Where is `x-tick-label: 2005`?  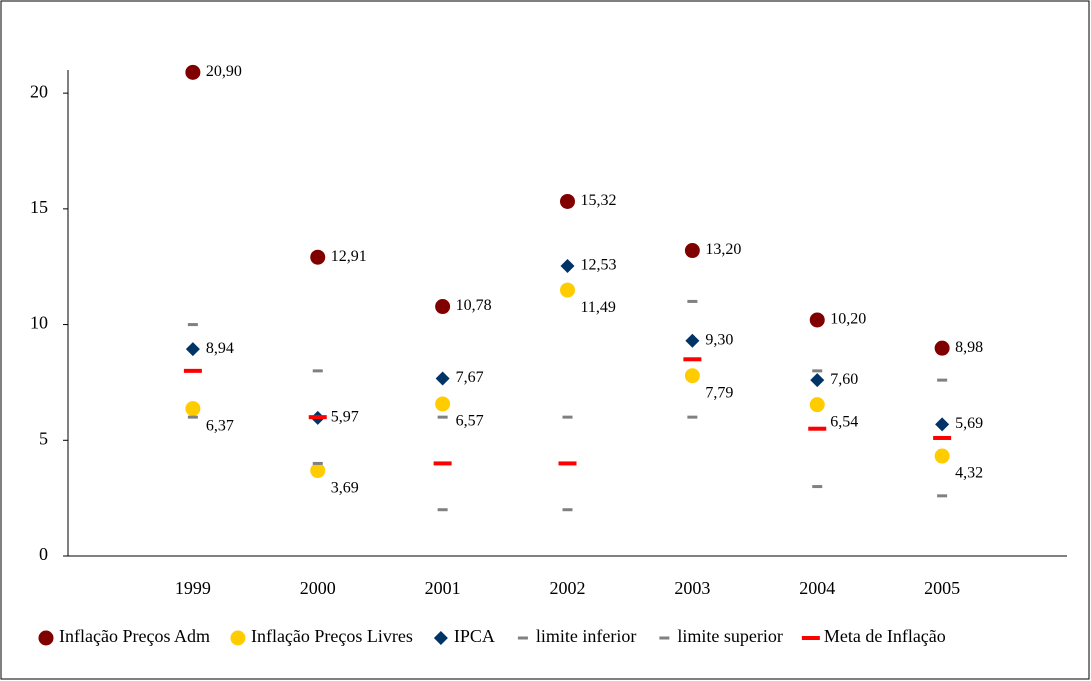 x-tick-label: 2005 is located at coordinates (942, 588).